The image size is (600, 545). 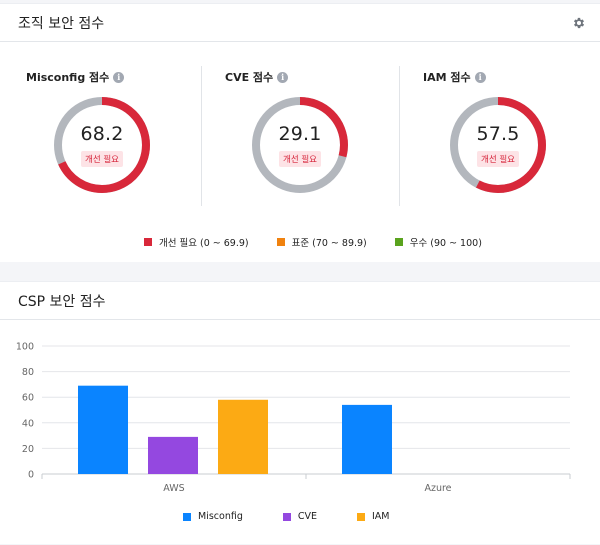 What do you see at coordinates (300, 301) in the screenshot?
I see `csp-card-header: CSP 보안 점수` at bounding box center [300, 301].